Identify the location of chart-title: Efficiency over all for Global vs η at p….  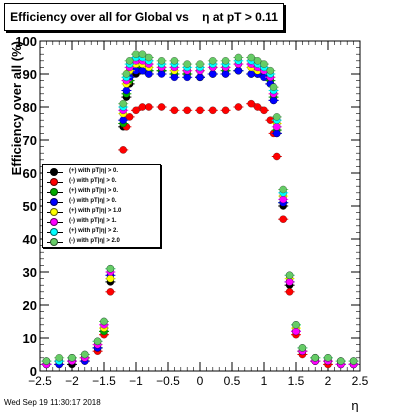
(144, 17).